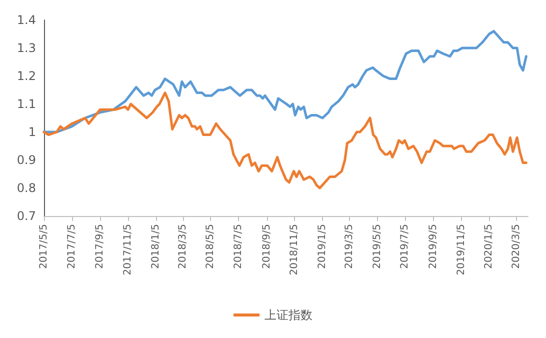 Image resolution: width=546 pixels, height=338 pixels. I want to click on x-tick-label: 2017/7/5, so click(72, 246).